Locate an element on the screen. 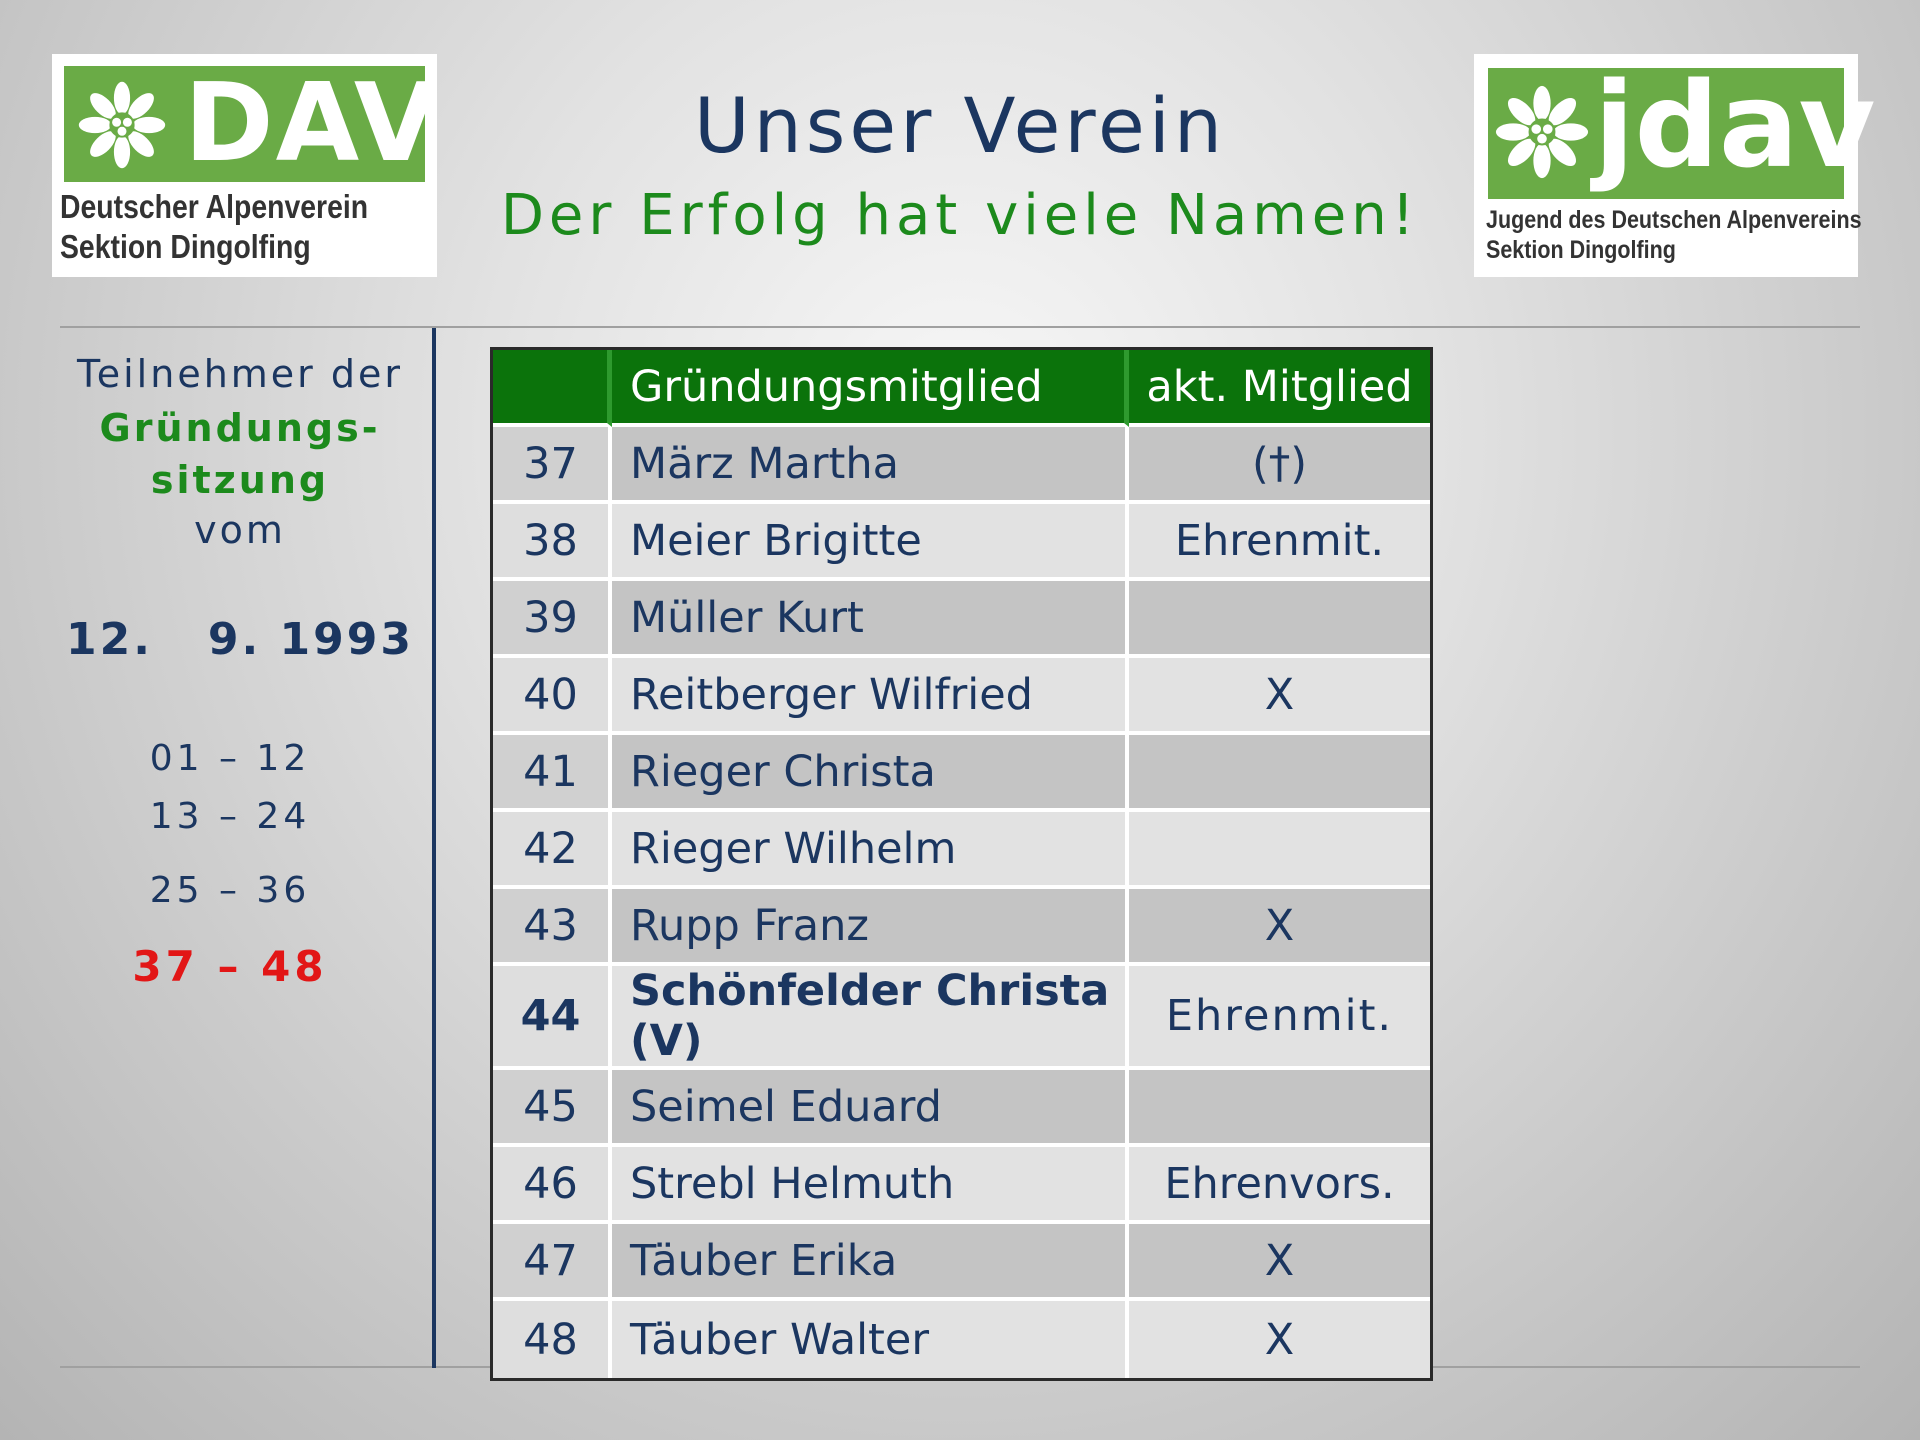 The width and height of the screenshot is (1920, 1440). member-name: Seimel Eduard is located at coordinates (870, 1108).